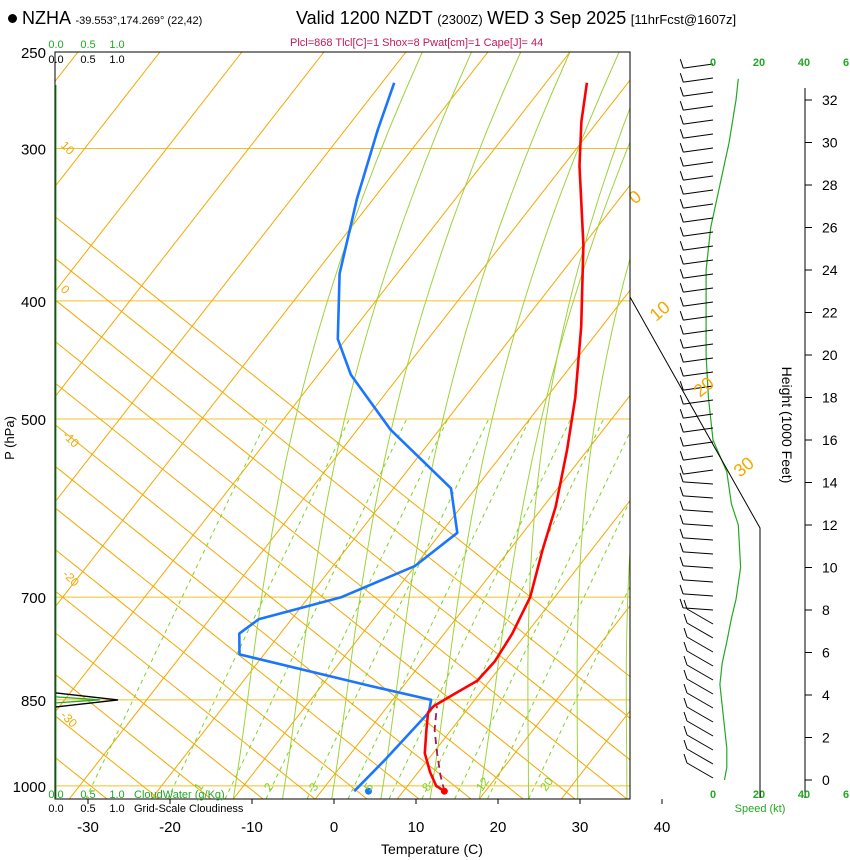 This screenshot has width=850, height=860. I want to click on speed-bottom-tick: 0, so click(713, 795).